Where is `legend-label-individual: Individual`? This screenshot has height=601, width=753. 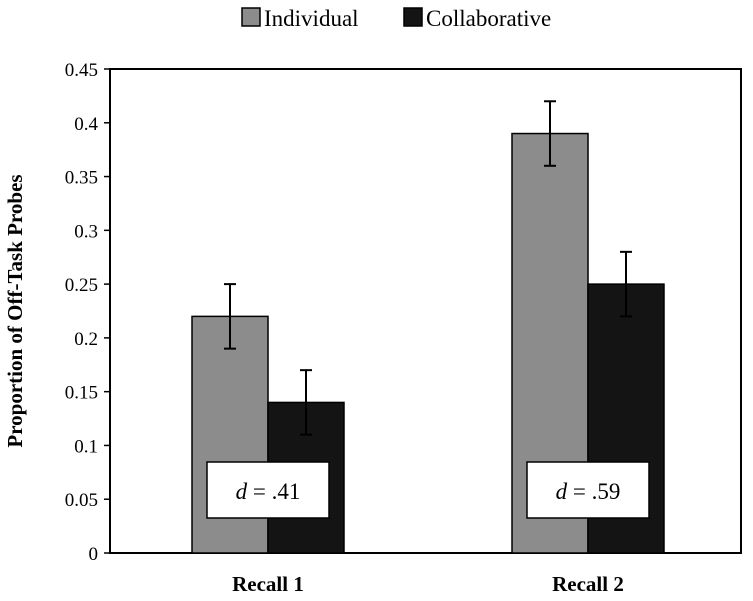
legend-label-individual: Individual is located at coordinates (311, 18).